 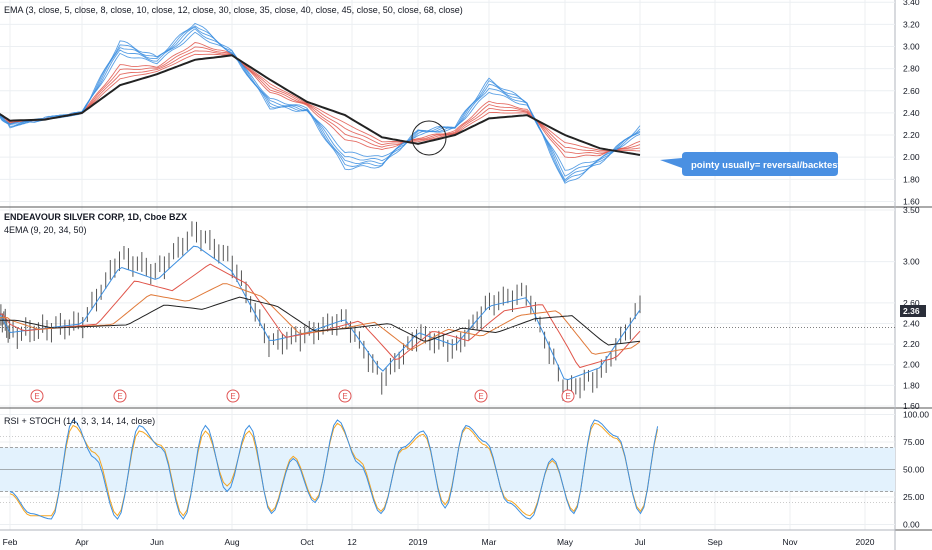 What do you see at coordinates (766, 165) in the screenshot?
I see `callout-text: pointy usually= reversal/backtest` at bounding box center [766, 165].